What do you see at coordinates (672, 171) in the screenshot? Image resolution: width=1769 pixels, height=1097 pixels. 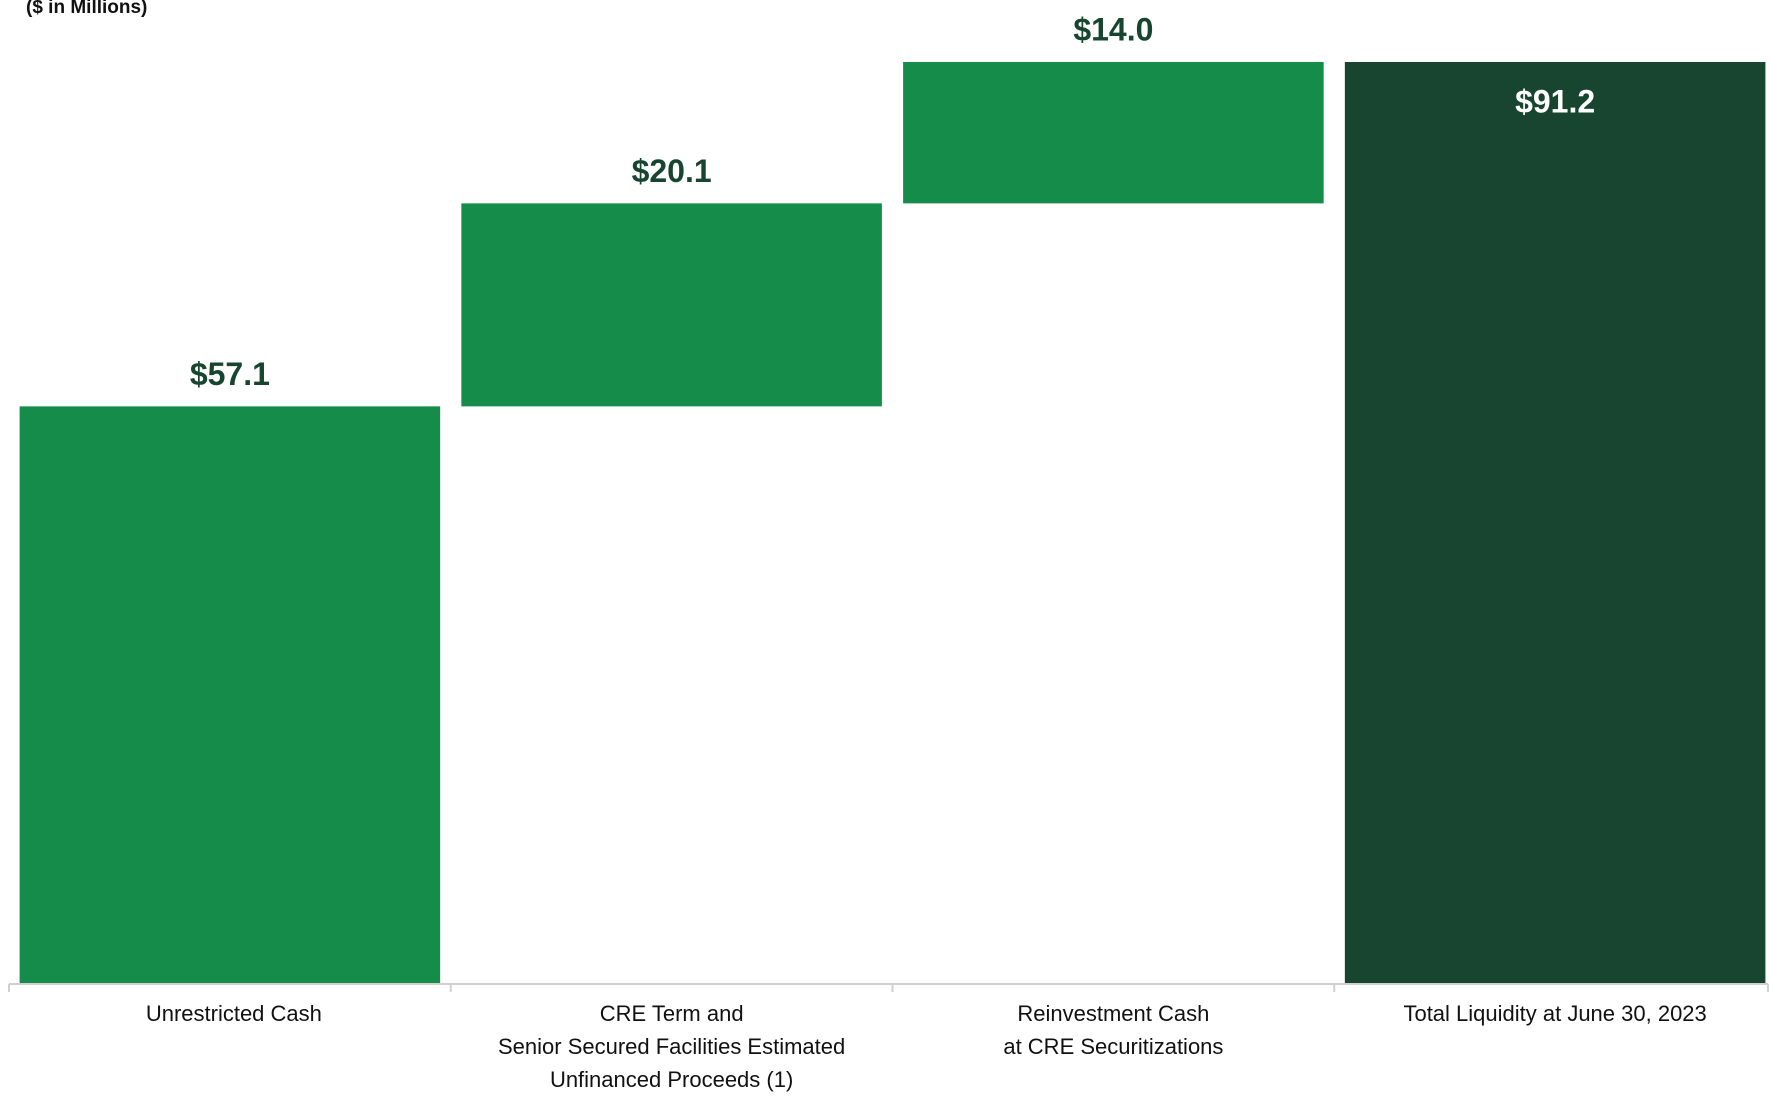 I see `value-label: $20.1` at bounding box center [672, 171].